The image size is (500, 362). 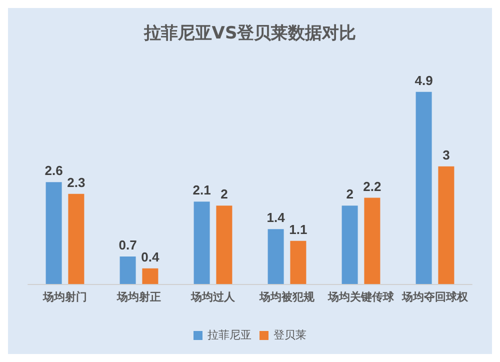 What do you see at coordinates (276, 218) in the screenshot?
I see `data-label: 1.4` at bounding box center [276, 218].